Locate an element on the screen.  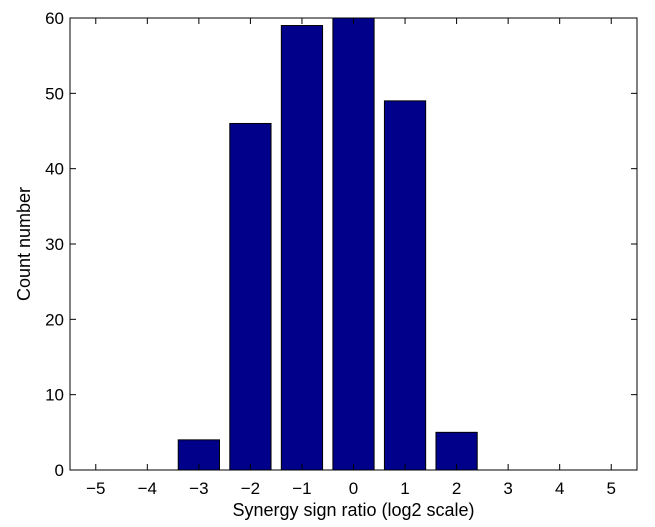
x-tick-label: 0 is located at coordinates (353, 488).